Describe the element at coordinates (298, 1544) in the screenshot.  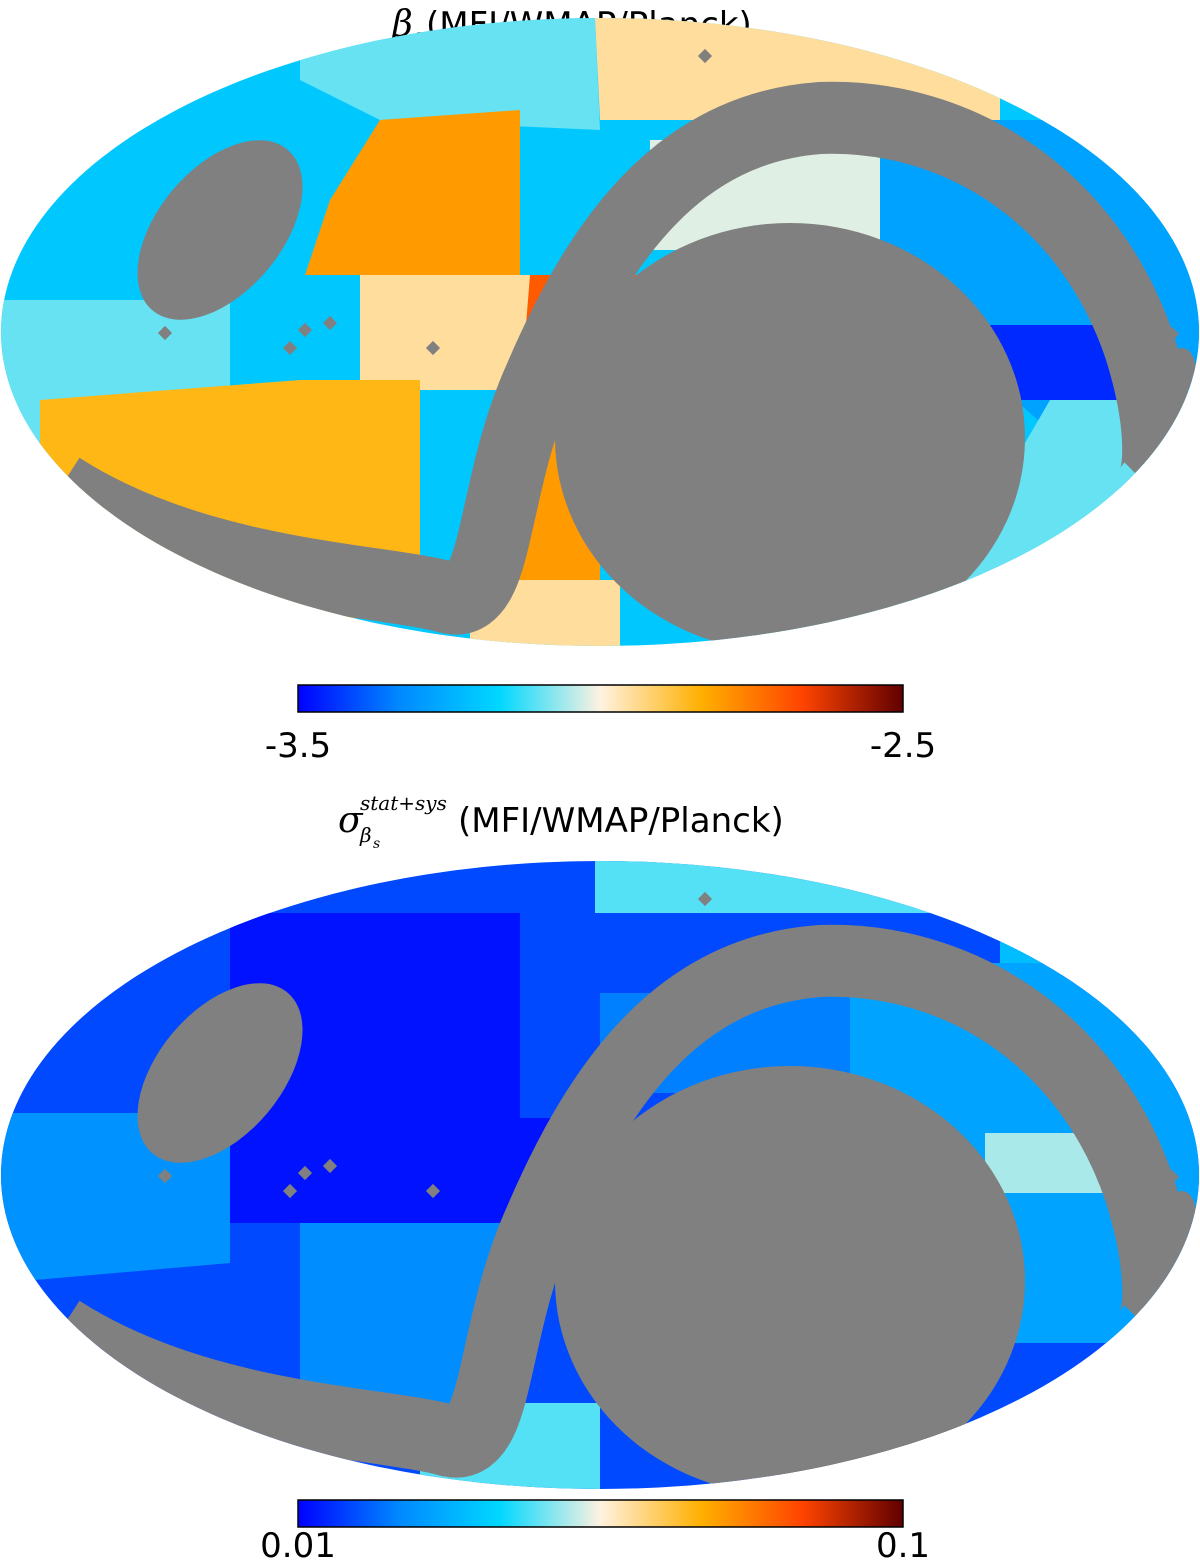
I see `colorbar-tick-label: 0.01` at that location.